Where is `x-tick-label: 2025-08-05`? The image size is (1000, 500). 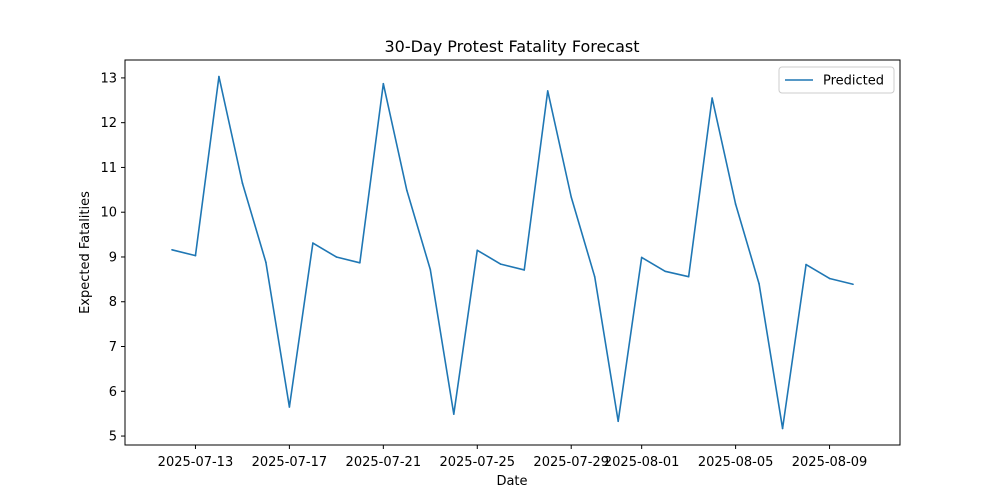 x-tick-label: 2025-08-05 is located at coordinates (736, 462).